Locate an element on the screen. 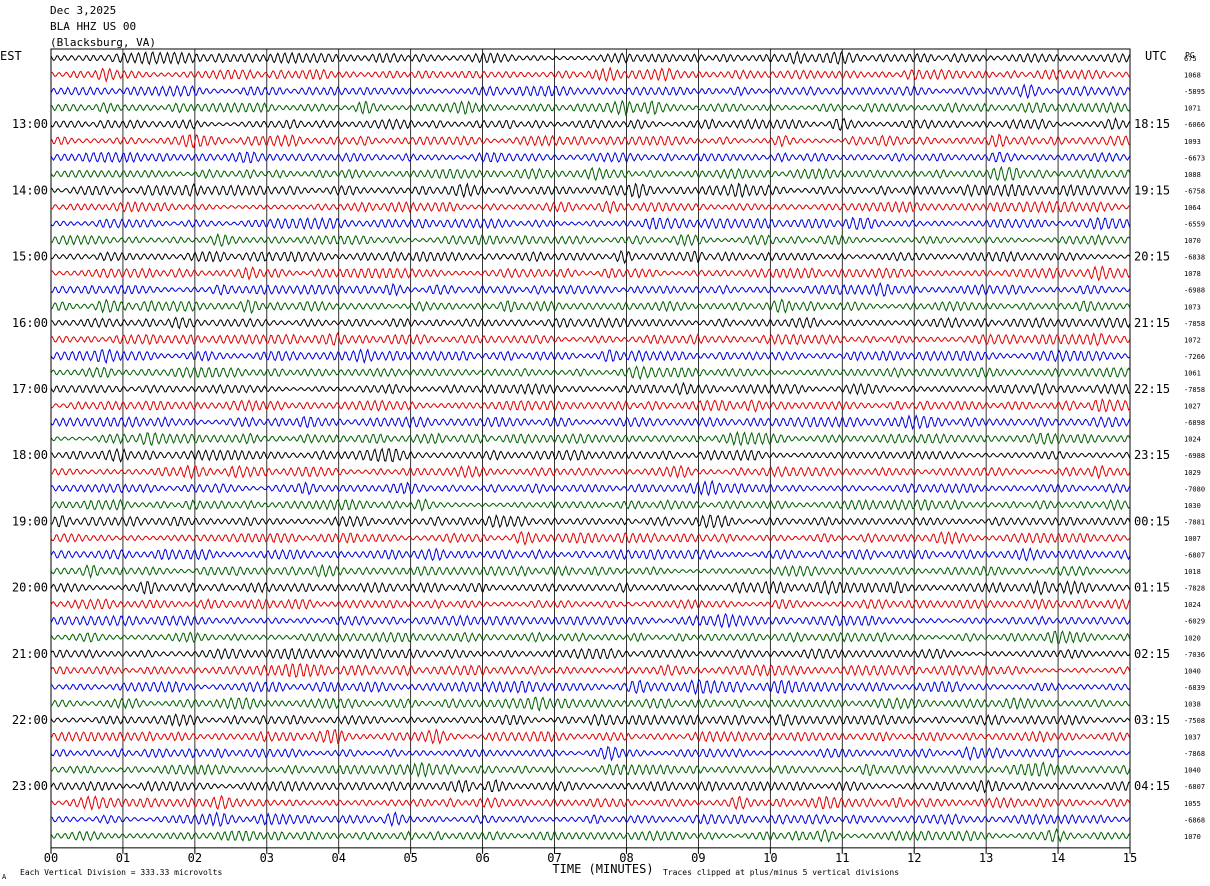  est-hour-label: 23:00 is located at coordinates (30, 786).